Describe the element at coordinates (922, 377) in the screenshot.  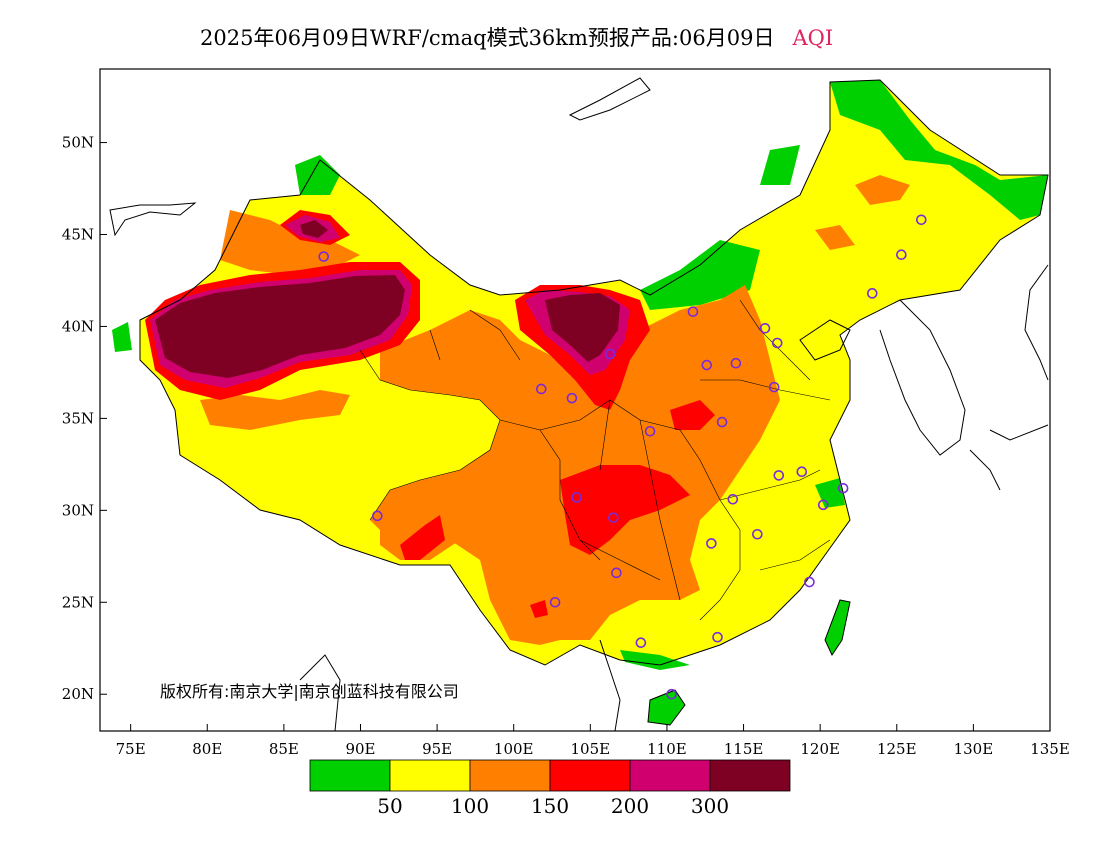
I see `korea-coast` at that location.